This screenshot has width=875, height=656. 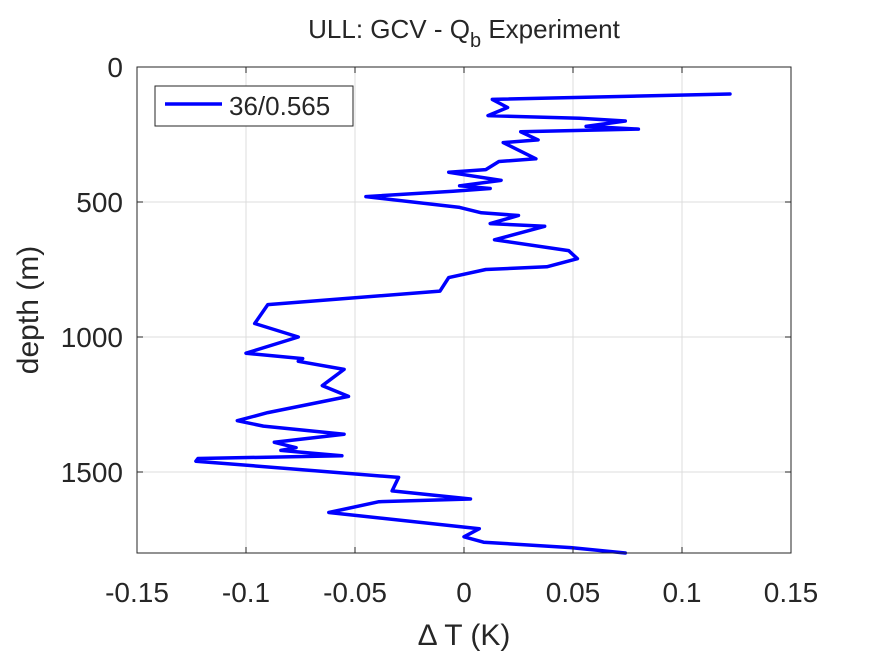 What do you see at coordinates (464, 635) in the screenshot?
I see `x-axis-label: Δ T (K)` at bounding box center [464, 635].